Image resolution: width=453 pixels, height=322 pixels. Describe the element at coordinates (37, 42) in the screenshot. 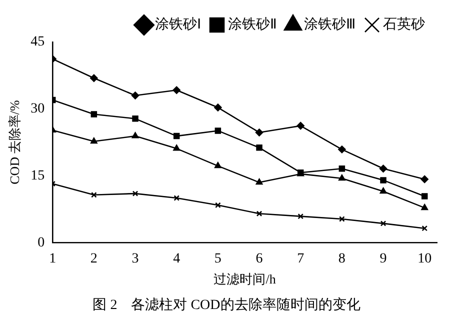

I see `y-tick-label: 45` at that location.